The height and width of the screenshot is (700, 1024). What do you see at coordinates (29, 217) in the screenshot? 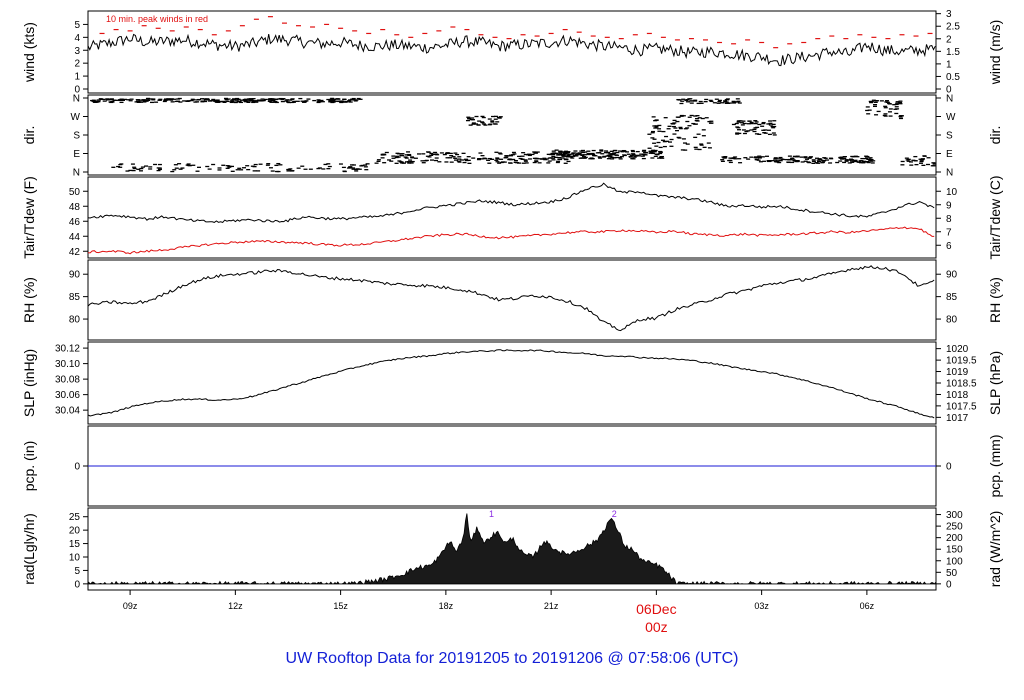
I see `y-axis-label-left: Tair/Tdew (F)` at bounding box center [29, 217].